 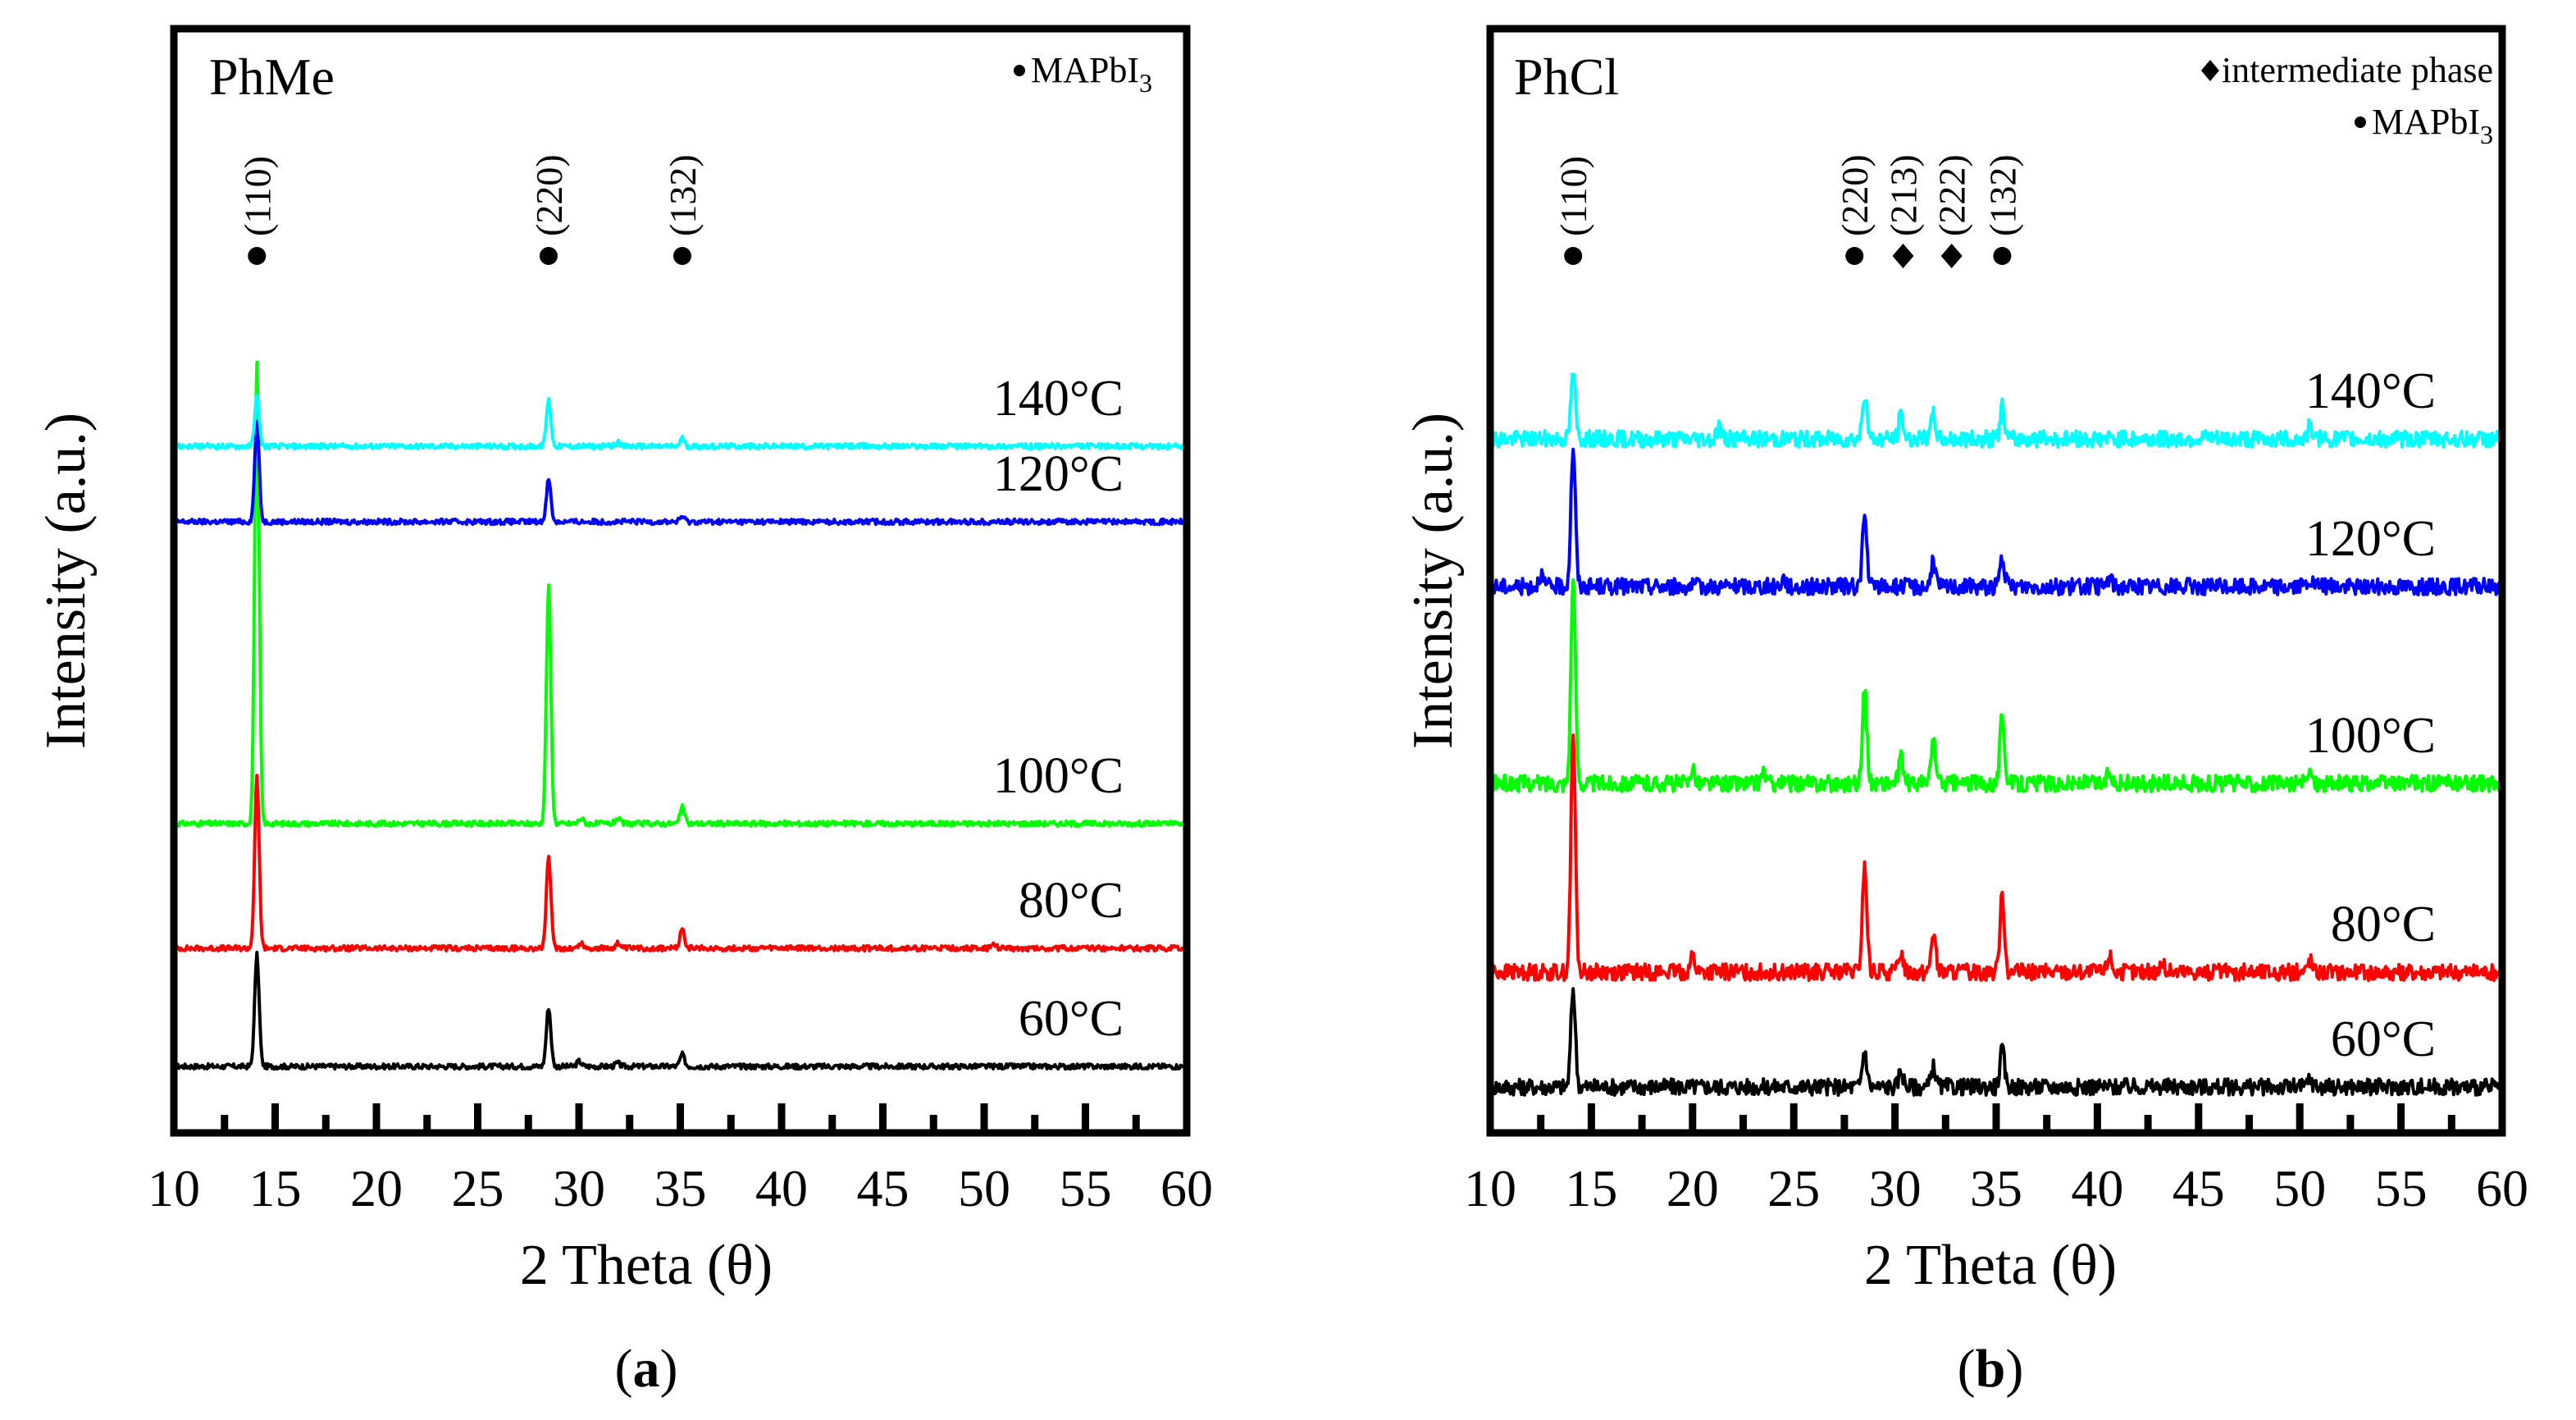 What do you see at coordinates (2209, 71) in the screenshot?
I see `legend-diamond-icon` at bounding box center [2209, 71].